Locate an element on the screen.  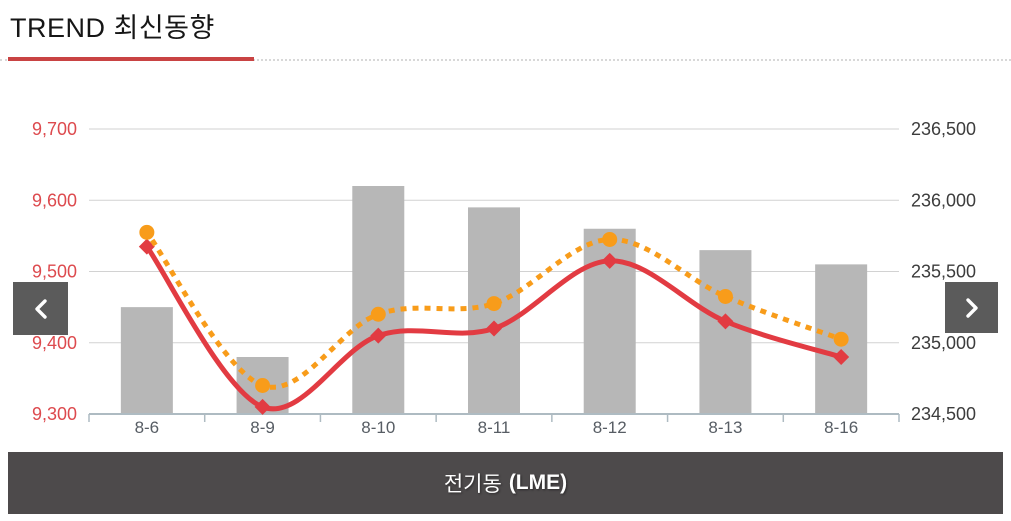
footer-market-name: (LME) is located at coordinates (538, 482).